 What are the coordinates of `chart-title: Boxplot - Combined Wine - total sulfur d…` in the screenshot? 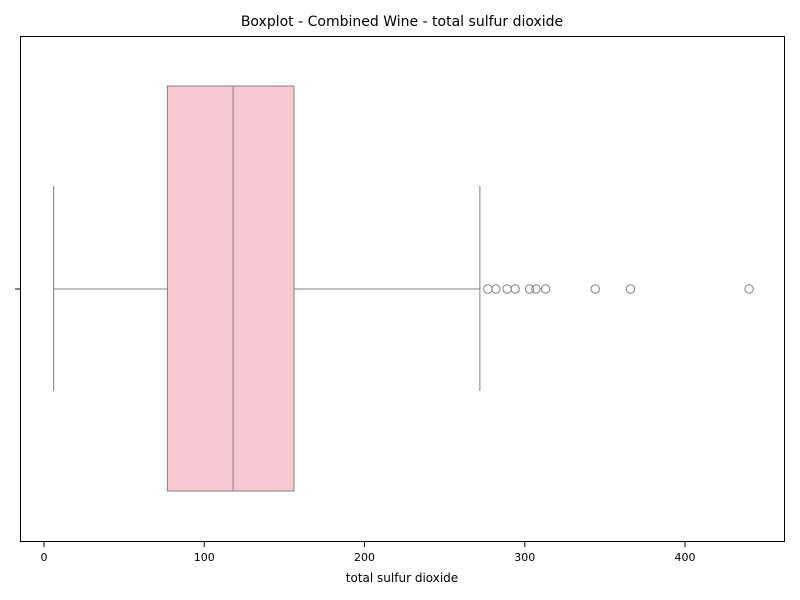 It's located at (402, 22).